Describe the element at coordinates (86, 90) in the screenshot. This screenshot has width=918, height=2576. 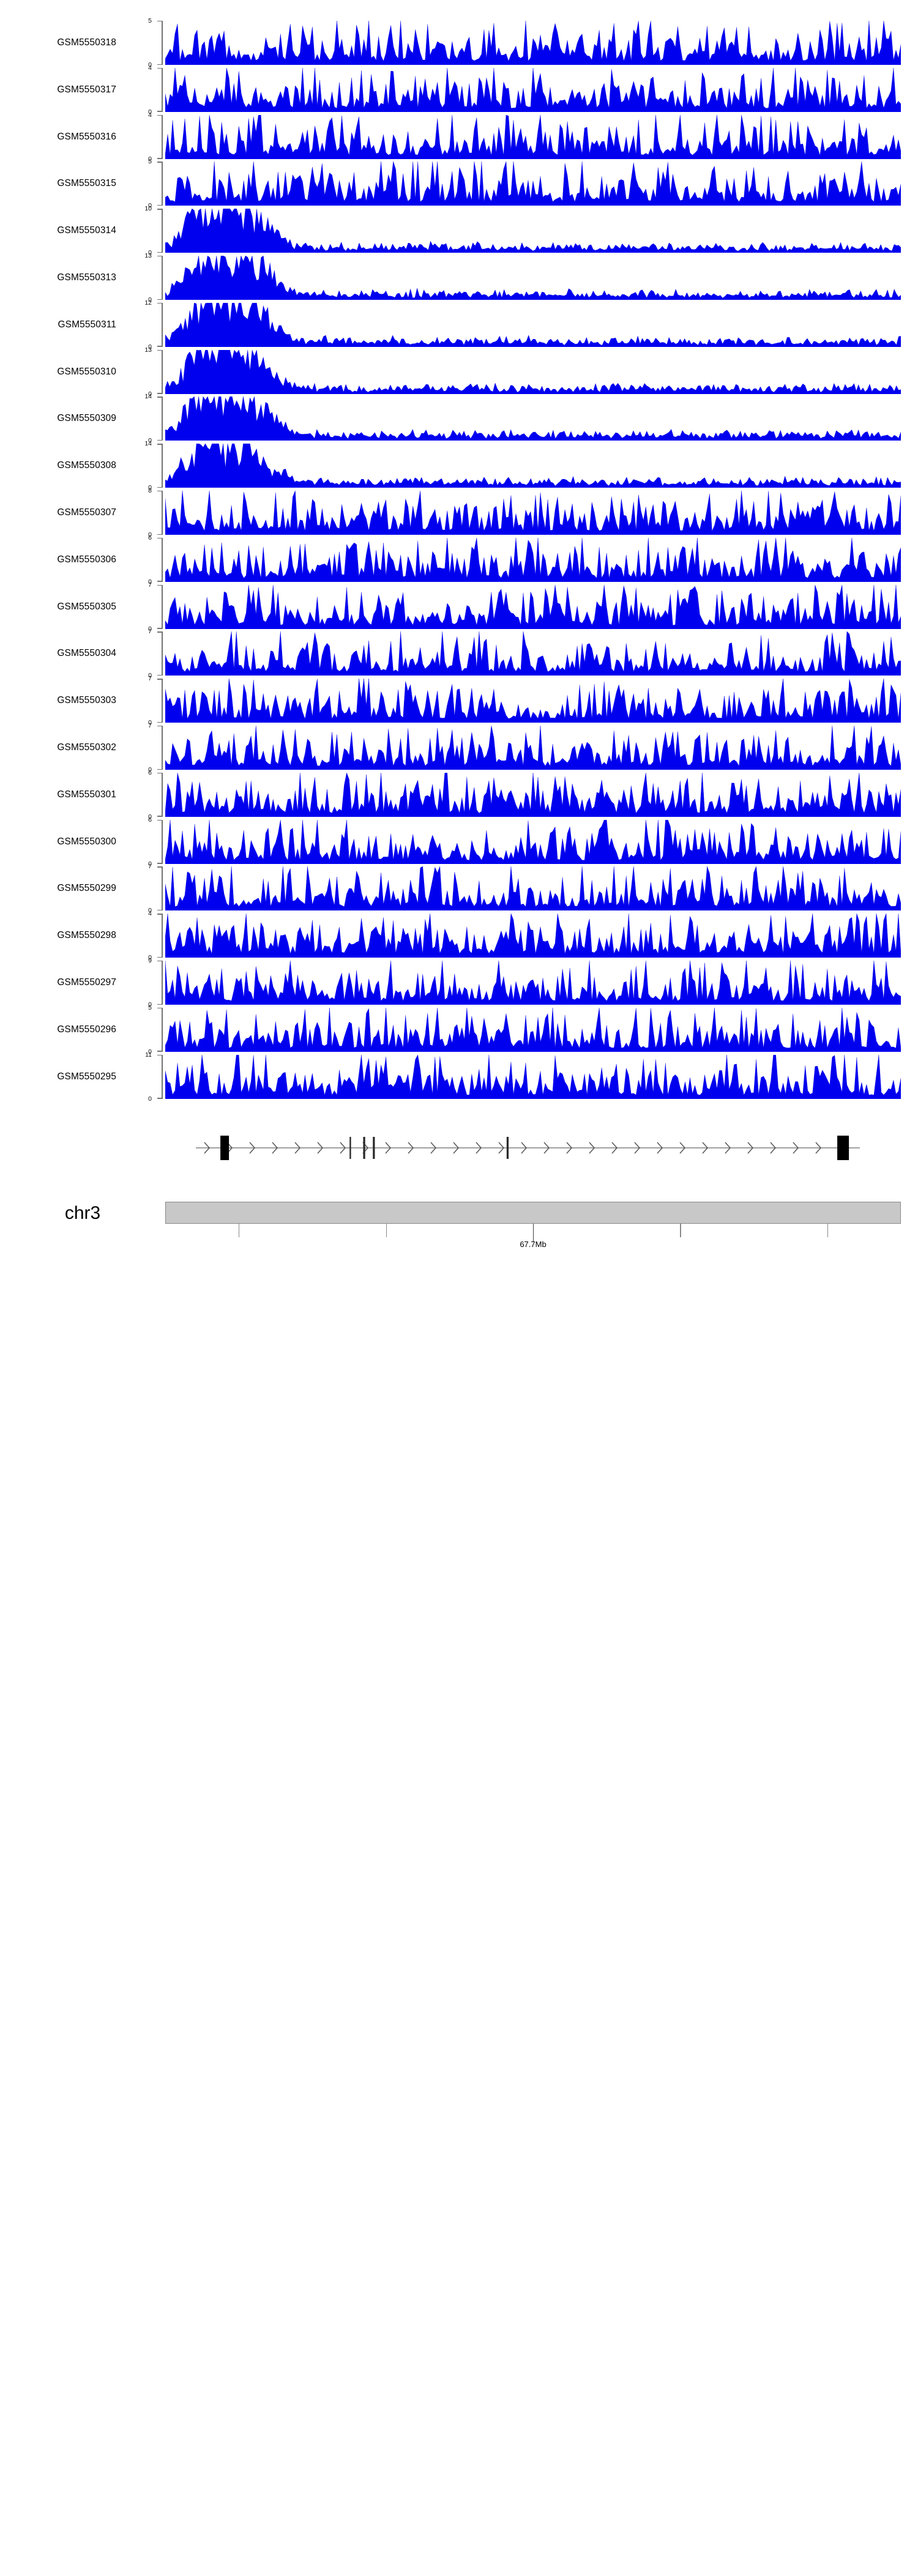
I see `track-sample-label: GSM5550317` at that location.